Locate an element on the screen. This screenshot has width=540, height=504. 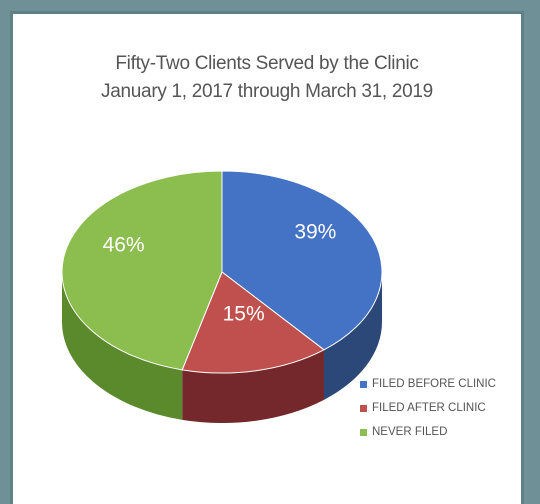
pie-side-filed-after is located at coordinates (253, 386).